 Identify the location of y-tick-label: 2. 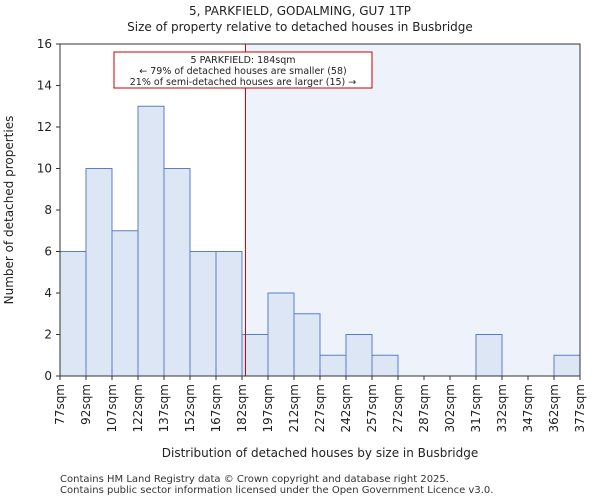
(48, 335).